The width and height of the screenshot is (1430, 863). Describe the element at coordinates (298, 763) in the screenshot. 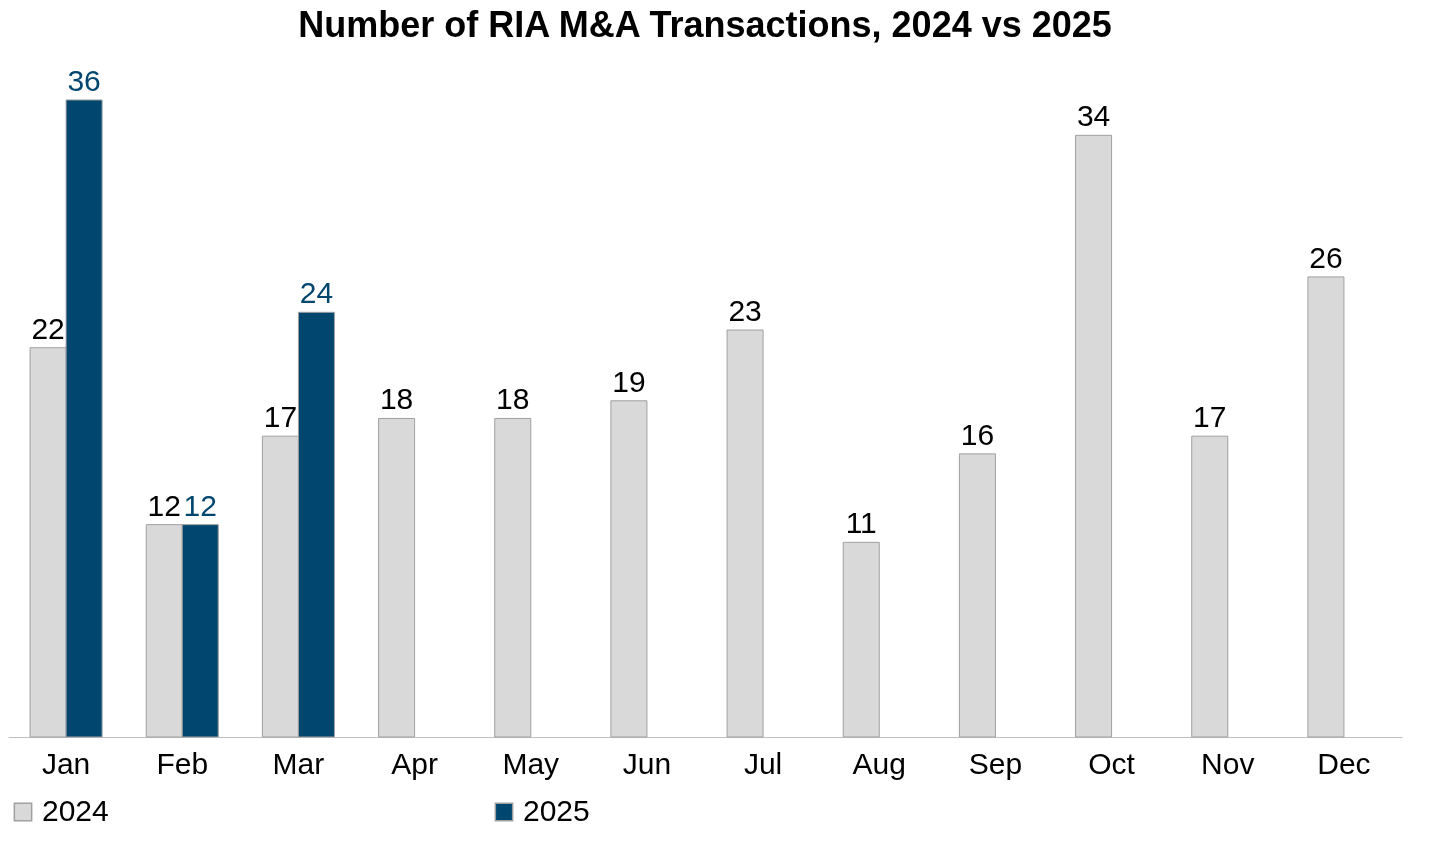

I see `x-tick-label: Mar` at that location.